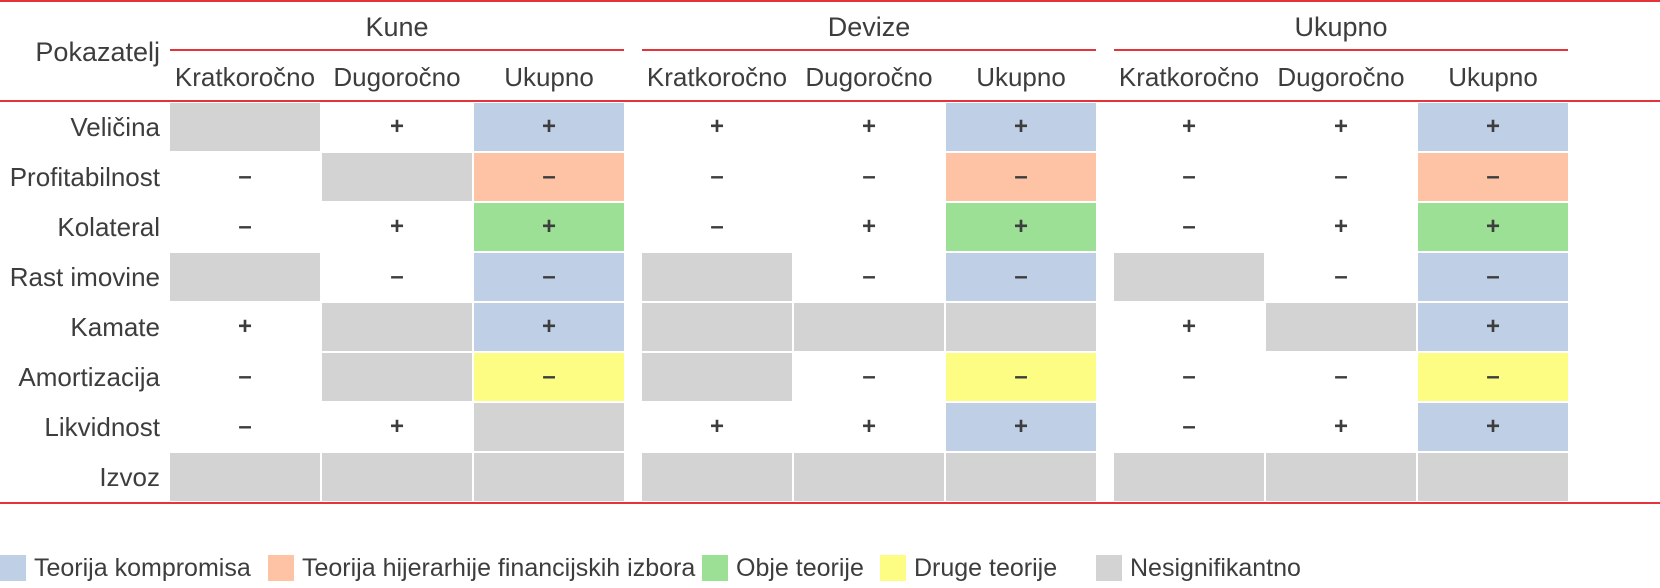  Describe the element at coordinates (1341, 77) in the screenshot. I see `column-header-2-1: Dugoročno` at that location.